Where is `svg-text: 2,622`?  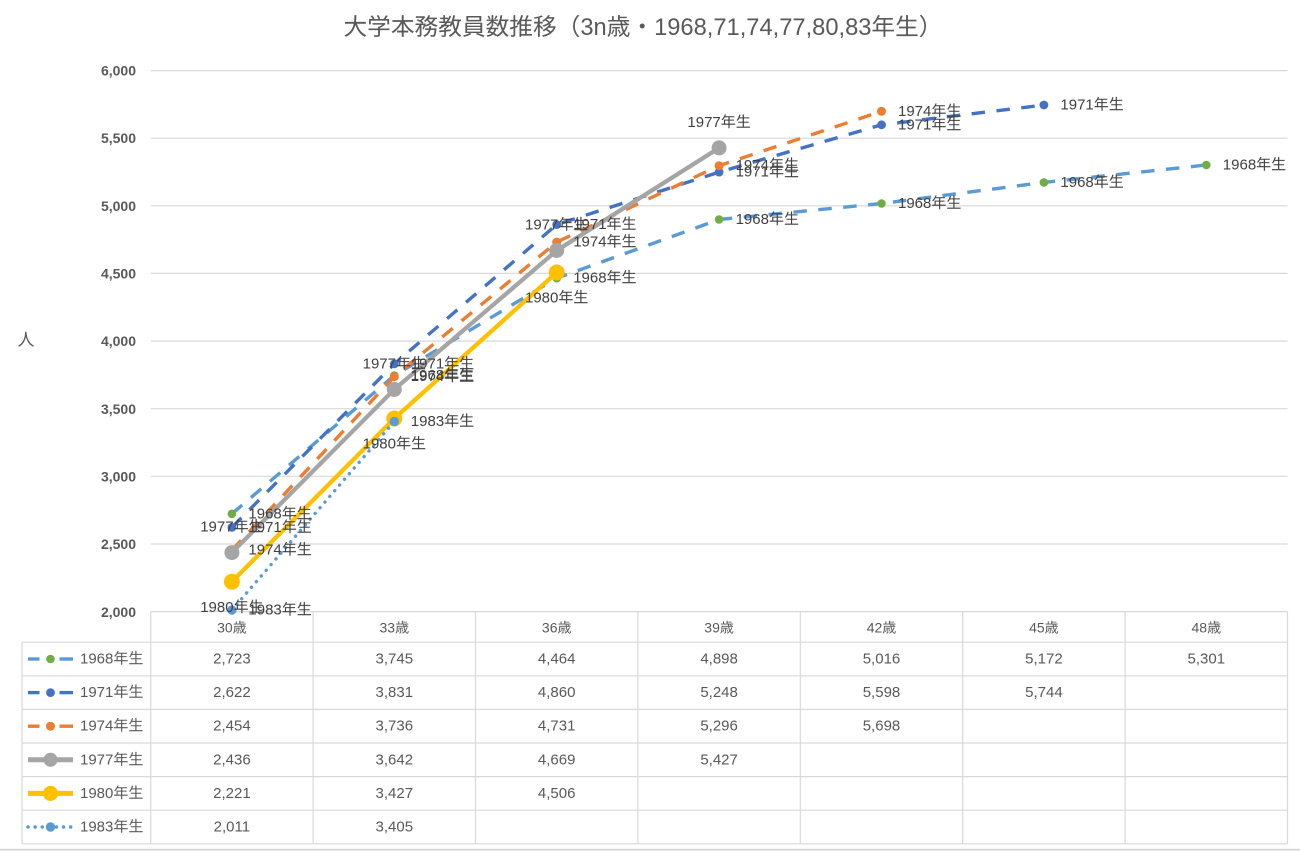
svg-text: 2,622 is located at coordinates (232, 692).